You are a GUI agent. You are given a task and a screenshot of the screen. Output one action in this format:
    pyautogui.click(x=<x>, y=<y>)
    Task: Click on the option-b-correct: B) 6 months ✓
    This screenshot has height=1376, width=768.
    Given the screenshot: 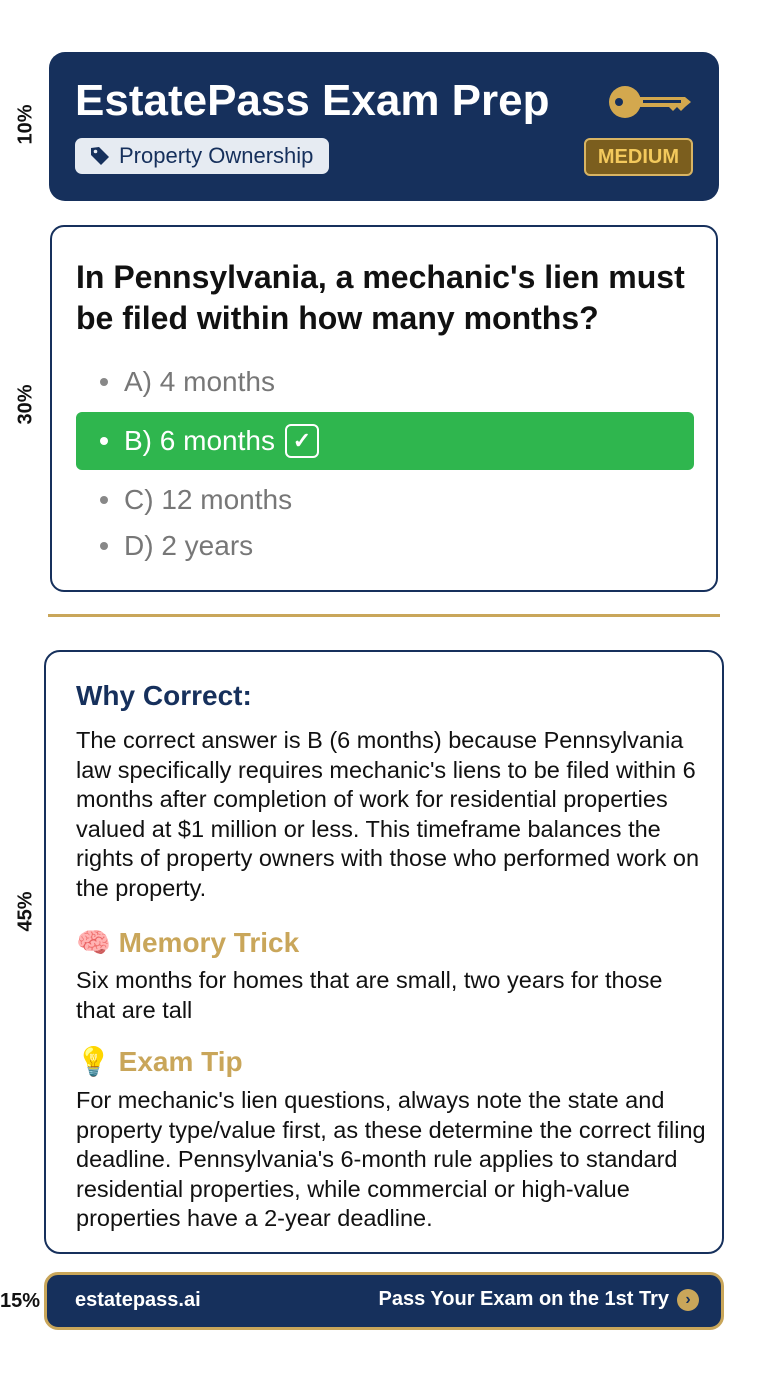 What is the action you would take?
    pyautogui.click(x=385, y=441)
    